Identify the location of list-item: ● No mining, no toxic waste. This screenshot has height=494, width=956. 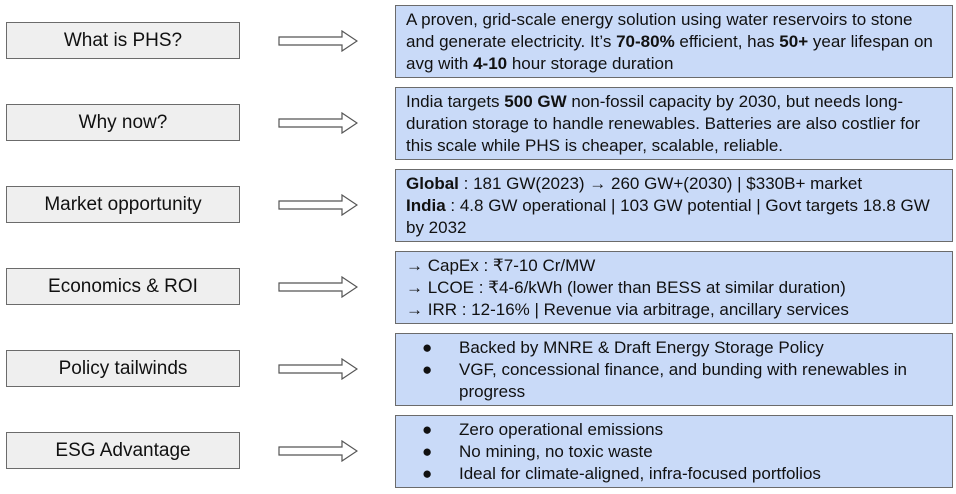
(674, 452).